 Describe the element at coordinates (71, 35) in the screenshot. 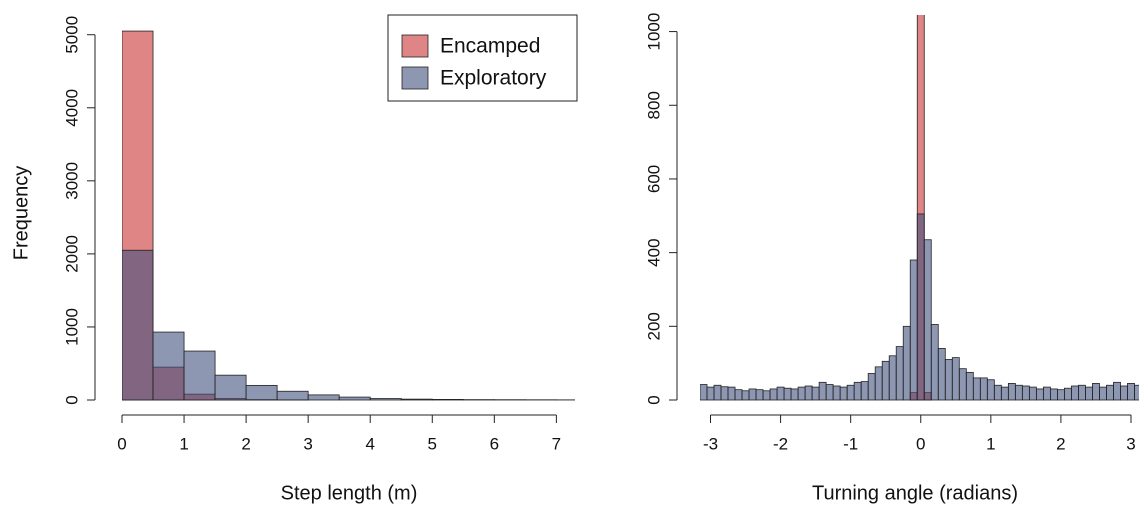

I see `y-tick-label: 5000` at that location.